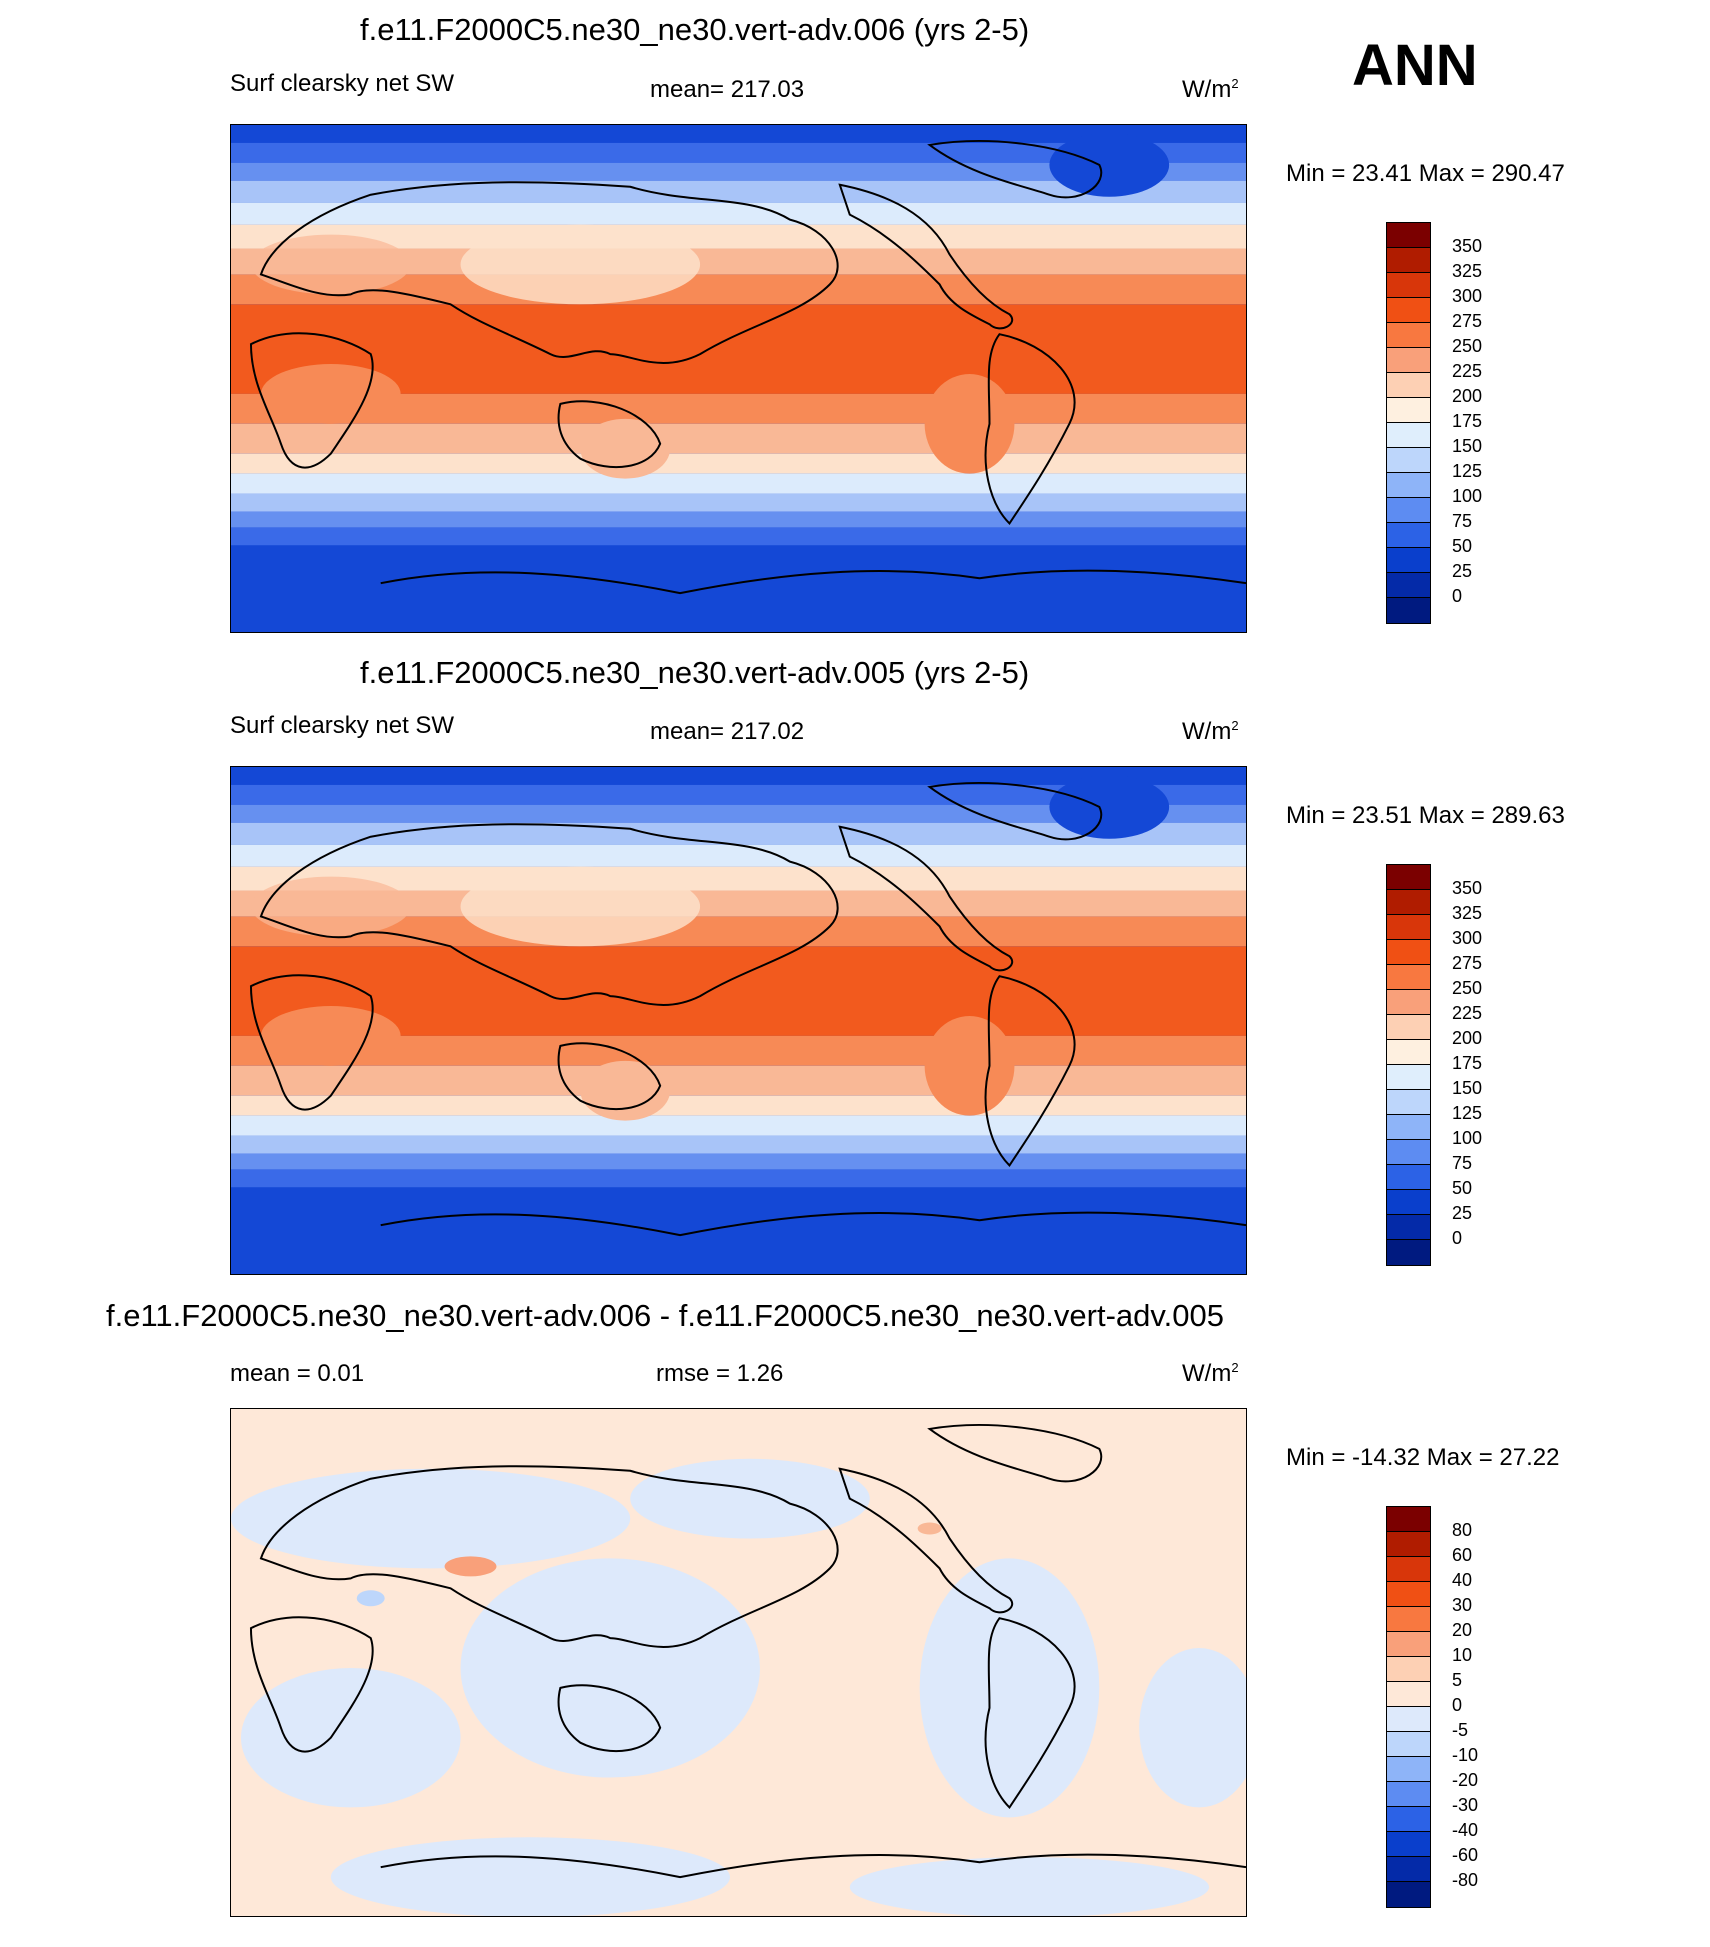 The width and height of the screenshot is (1710, 1947). What do you see at coordinates (1462, 1580) in the screenshot?
I see `colorbar-tick-label: 40` at bounding box center [1462, 1580].